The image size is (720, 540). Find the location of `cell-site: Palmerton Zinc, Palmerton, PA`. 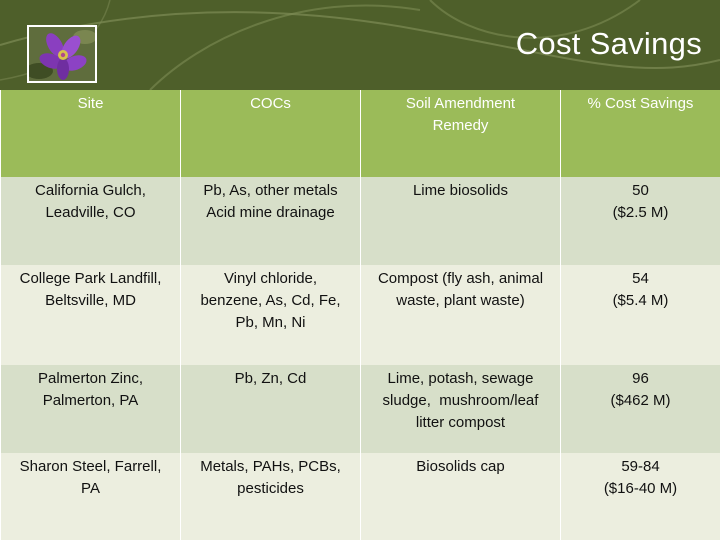

cell-site: Palmerton Zinc, Palmerton, PA is located at coordinates (90, 409).